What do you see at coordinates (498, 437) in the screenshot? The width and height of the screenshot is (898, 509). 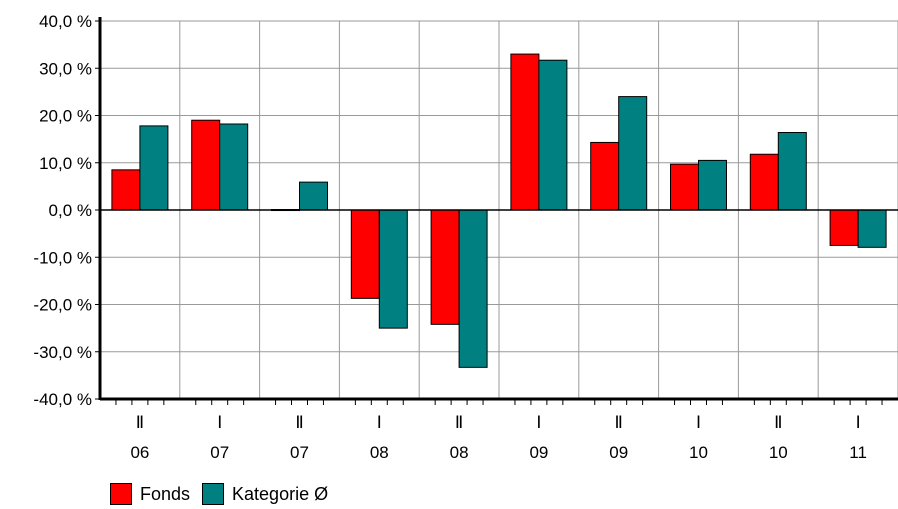 I see `x-tick-labels: Ⅱ 06 Ⅰ 07 Ⅱ 07 Ⅰ 08 Ⅱ 08 Ⅰ 09 Ⅱ 09 Ⅰ 10 Ⅱ 10 Ⅰ 11` at bounding box center [498, 437].